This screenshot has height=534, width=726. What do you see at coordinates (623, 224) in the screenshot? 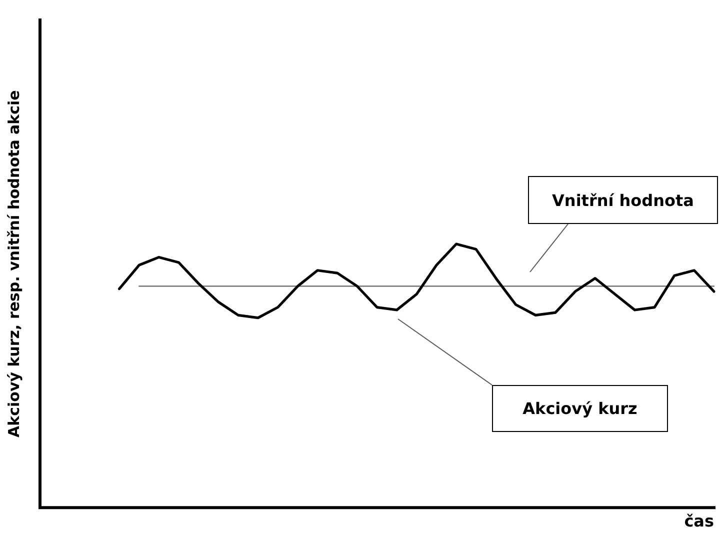
I see `callout: Vnitřní hodnota` at bounding box center [623, 224].